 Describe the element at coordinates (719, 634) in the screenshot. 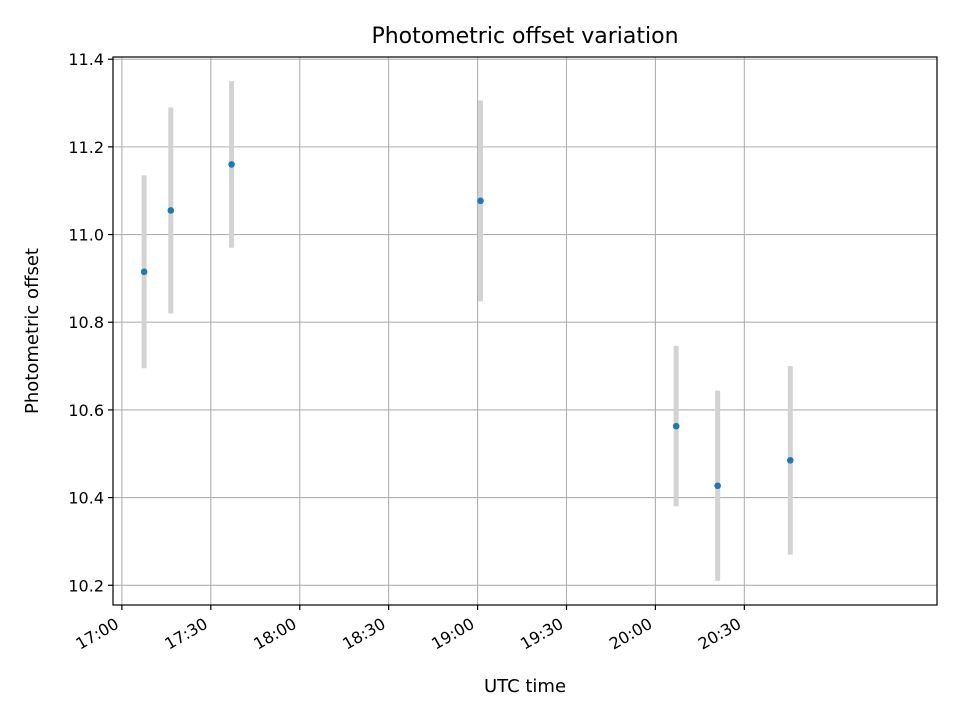

I see `x-tick-label: 20:30` at that location.